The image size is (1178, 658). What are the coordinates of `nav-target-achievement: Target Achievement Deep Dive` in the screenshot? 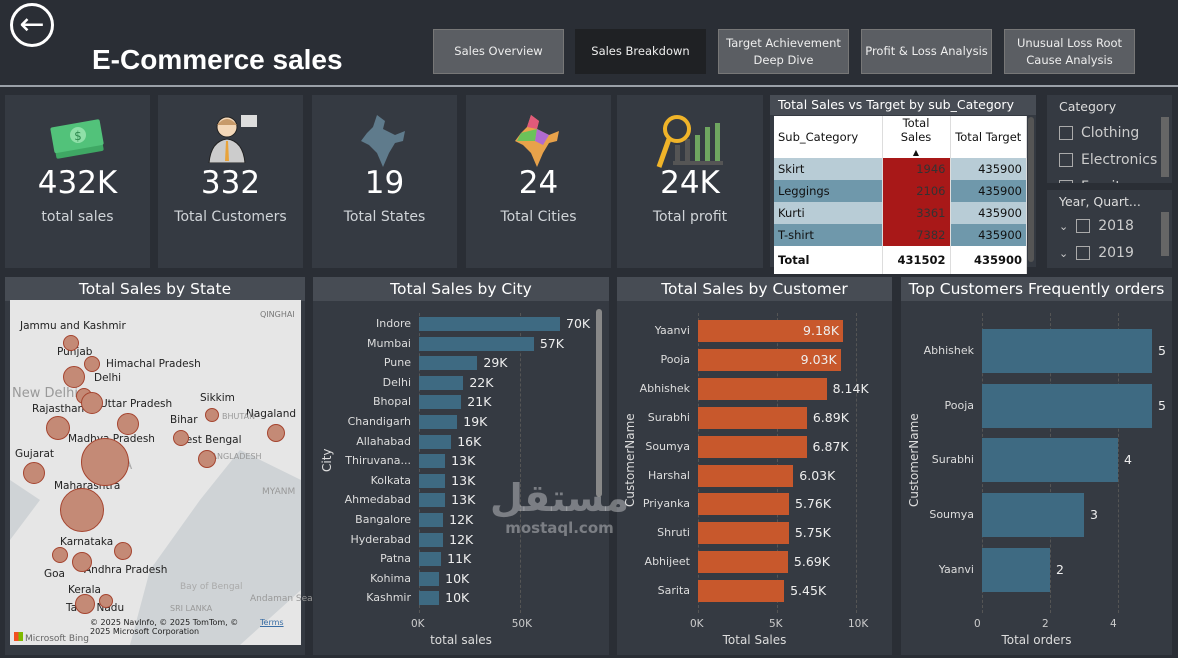 It's located at (783, 51).